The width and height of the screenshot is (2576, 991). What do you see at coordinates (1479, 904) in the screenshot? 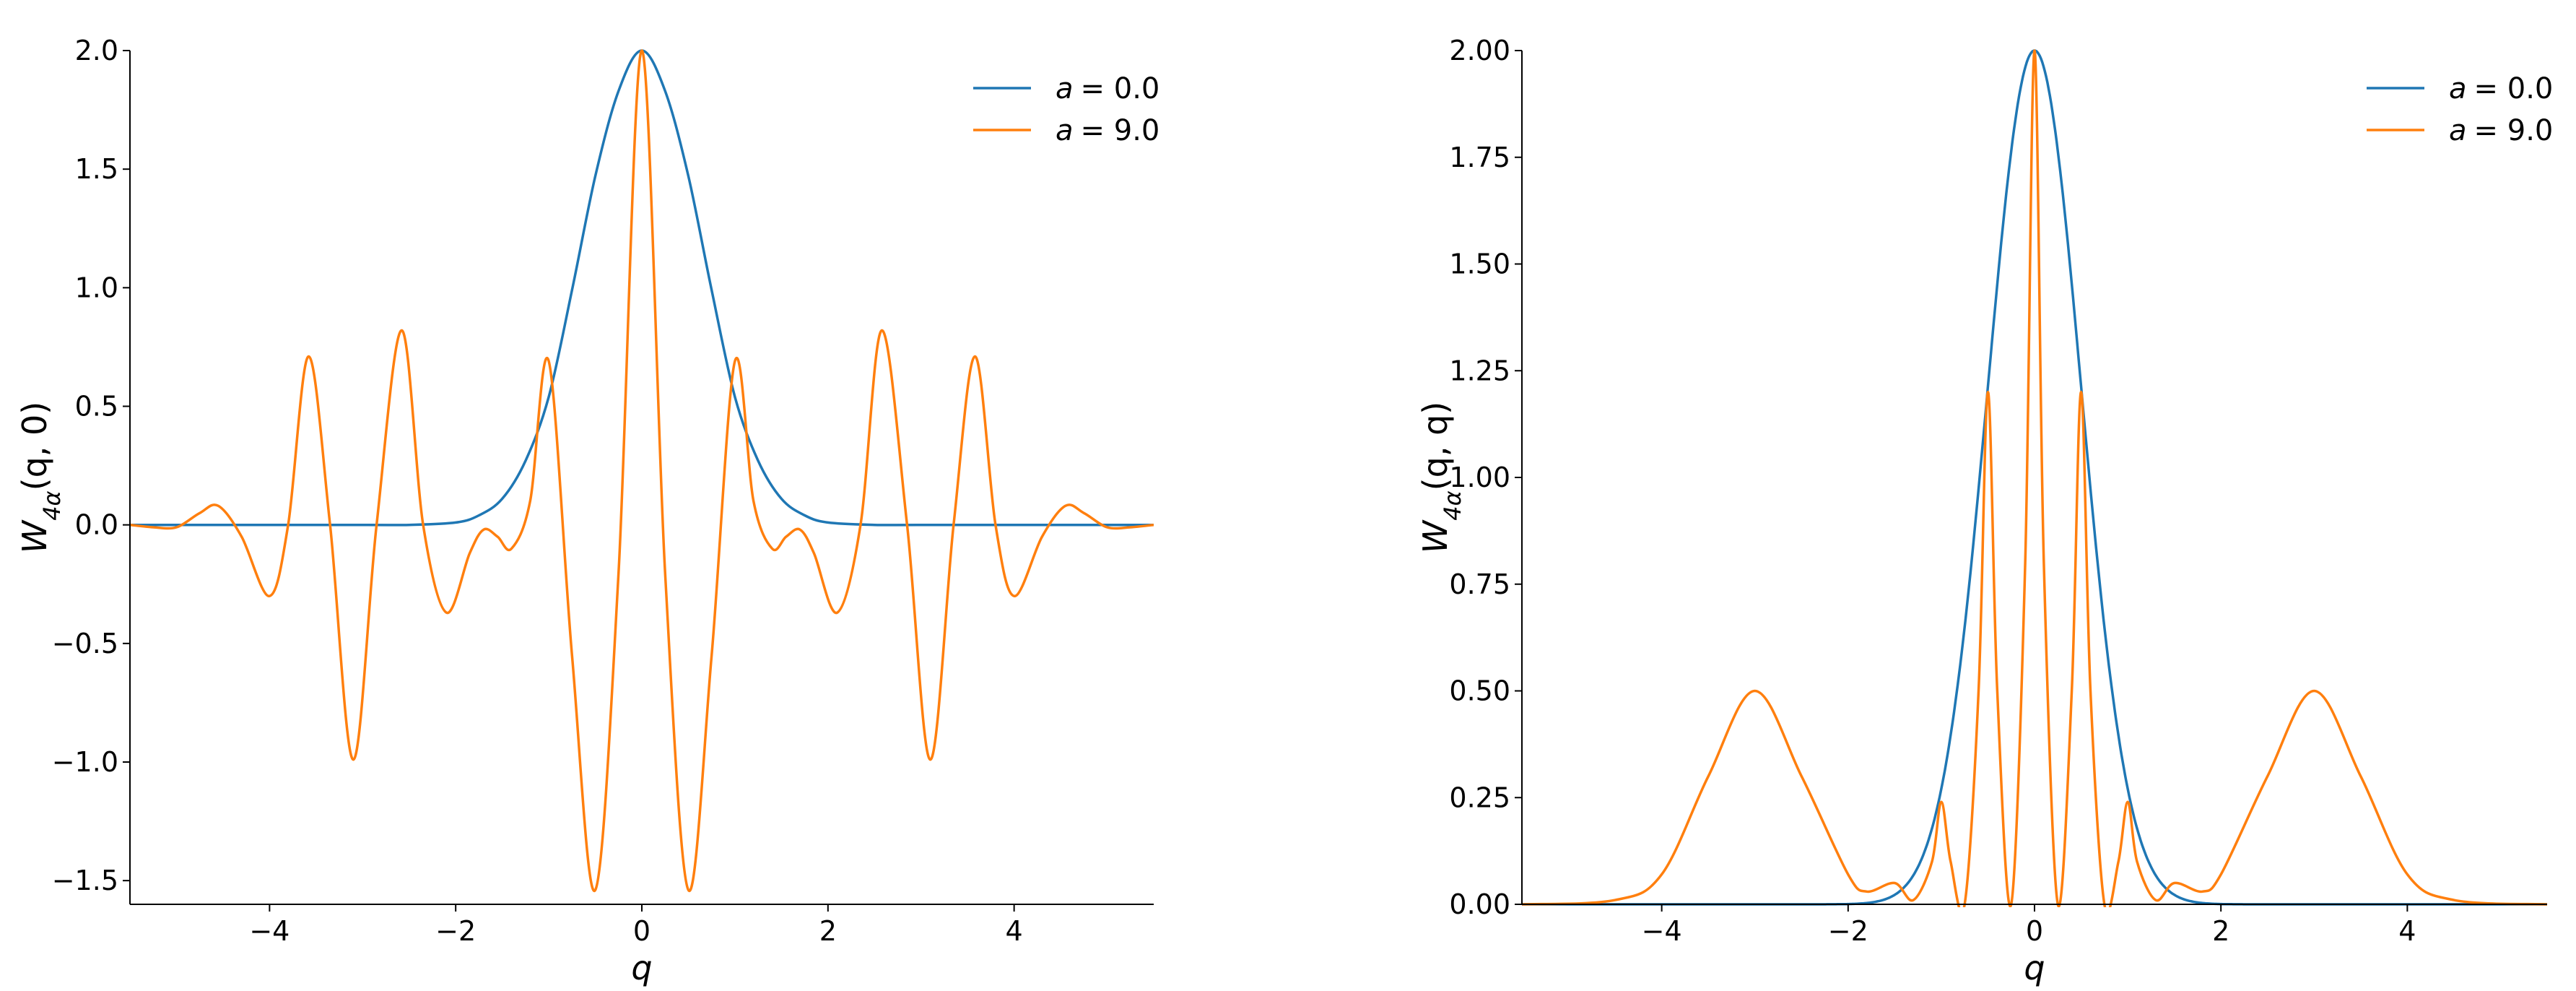
I see `y-tick-label: 0.00` at bounding box center [1479, 904].